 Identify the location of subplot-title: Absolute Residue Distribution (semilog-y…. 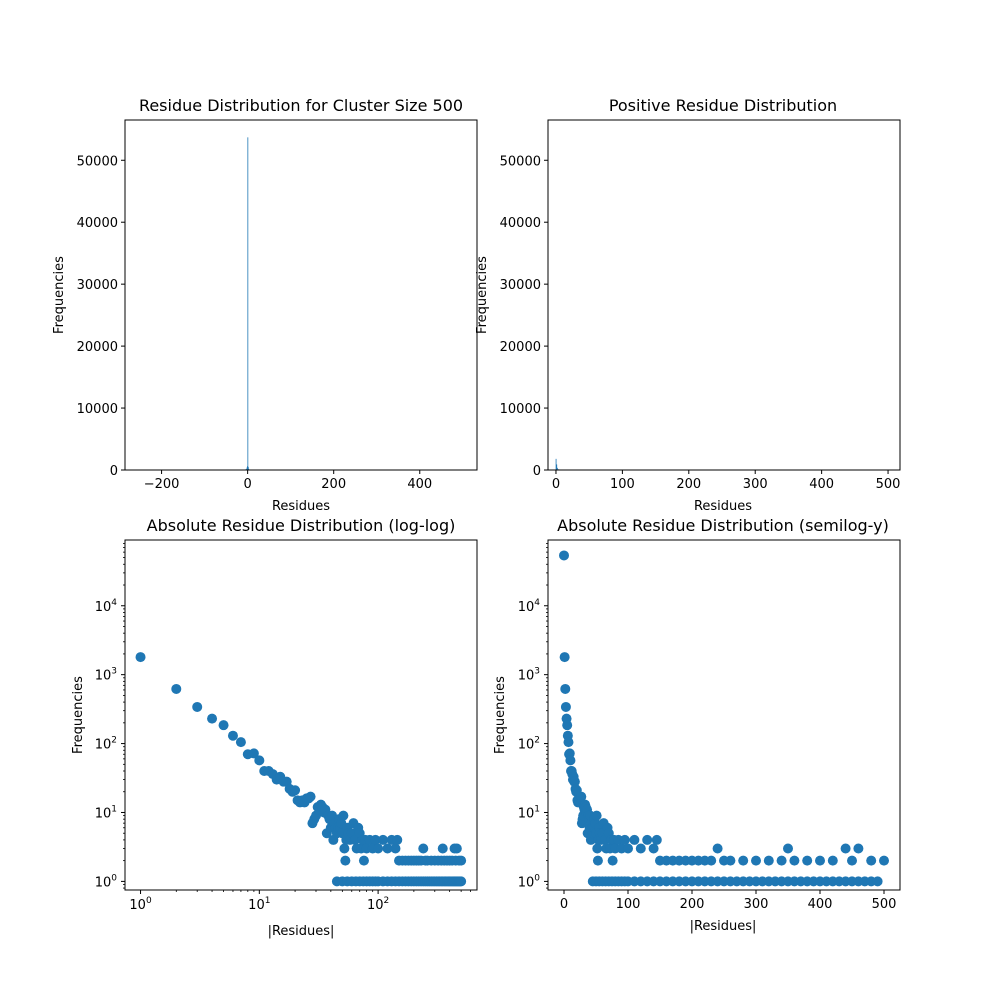
(723, 525).